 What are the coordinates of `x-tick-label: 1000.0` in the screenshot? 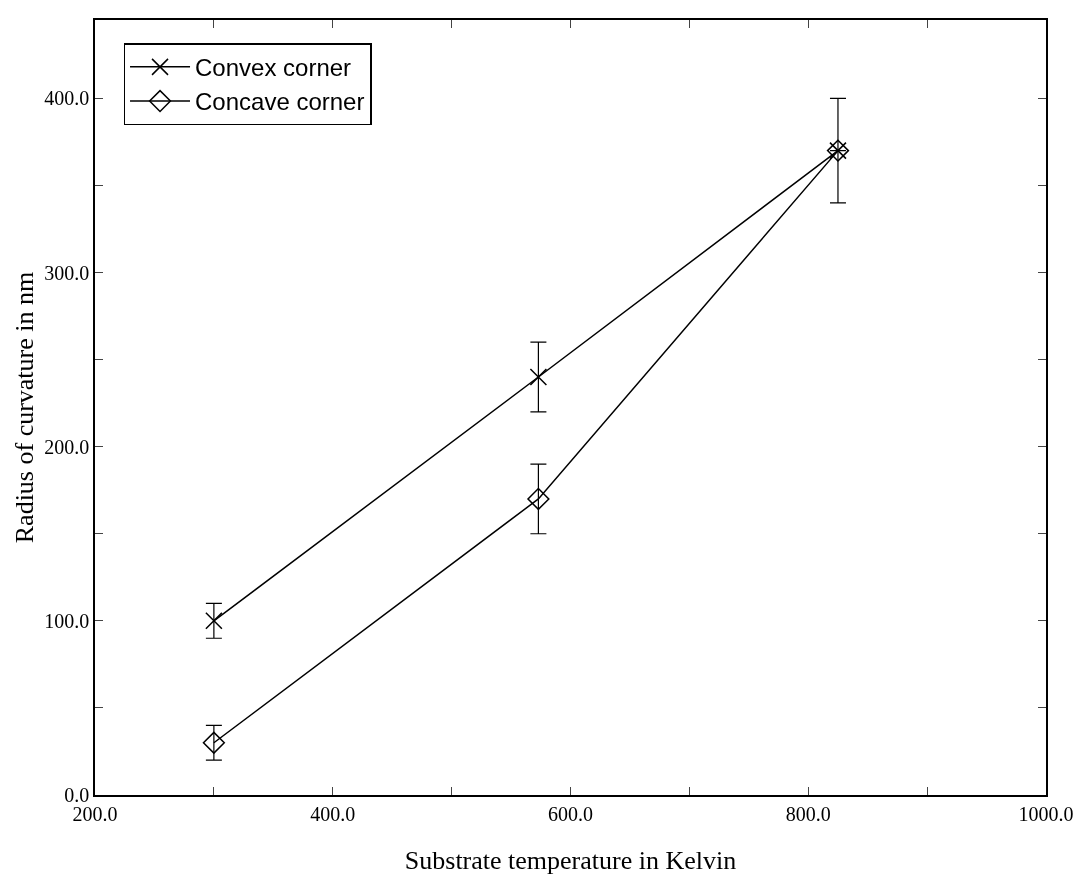 It's located at (1046, 813).